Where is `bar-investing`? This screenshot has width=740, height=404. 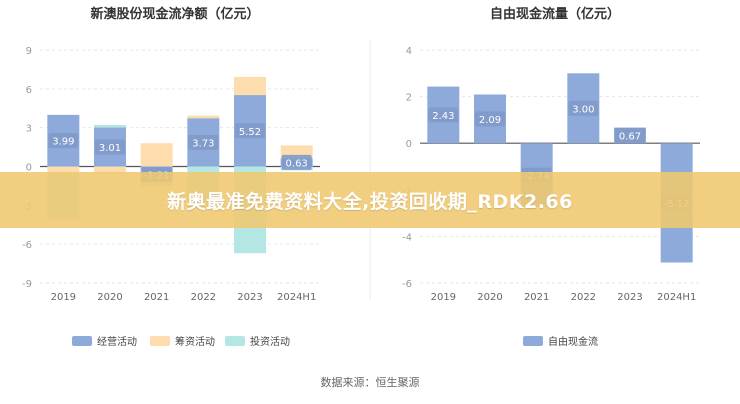 bar-investing is located at coordinates (110, 126).